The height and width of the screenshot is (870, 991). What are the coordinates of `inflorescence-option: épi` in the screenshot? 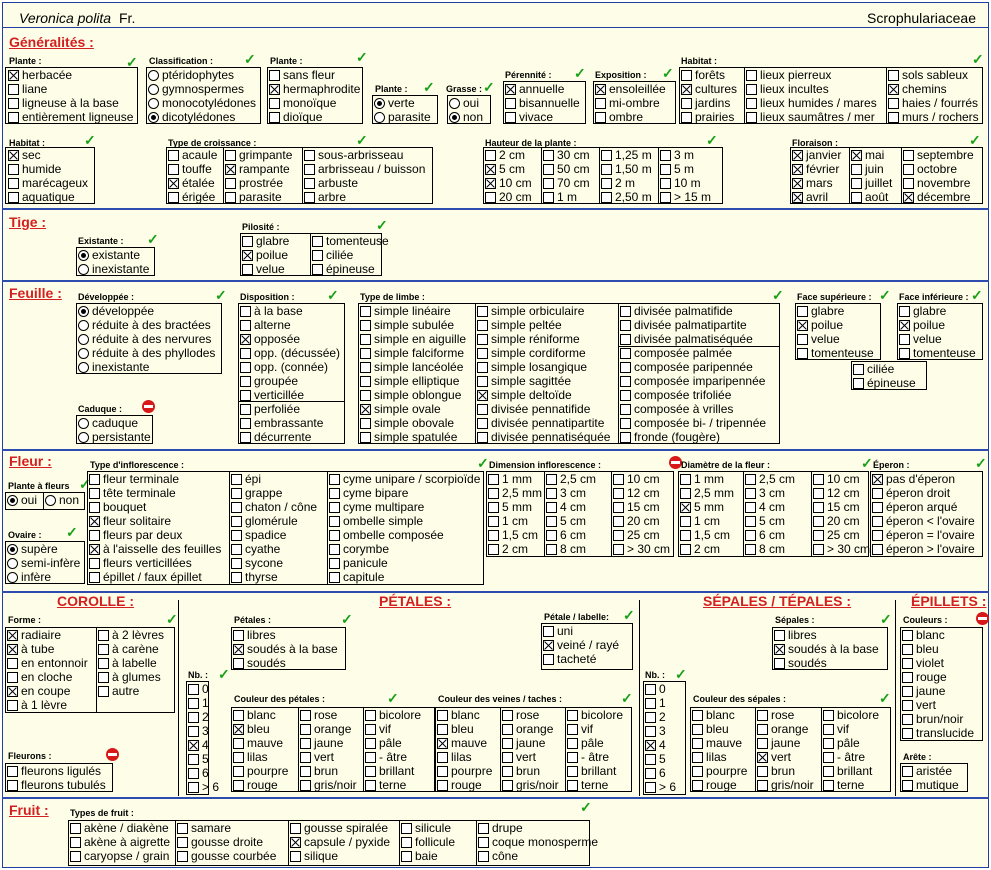 It's located at (246, 479).